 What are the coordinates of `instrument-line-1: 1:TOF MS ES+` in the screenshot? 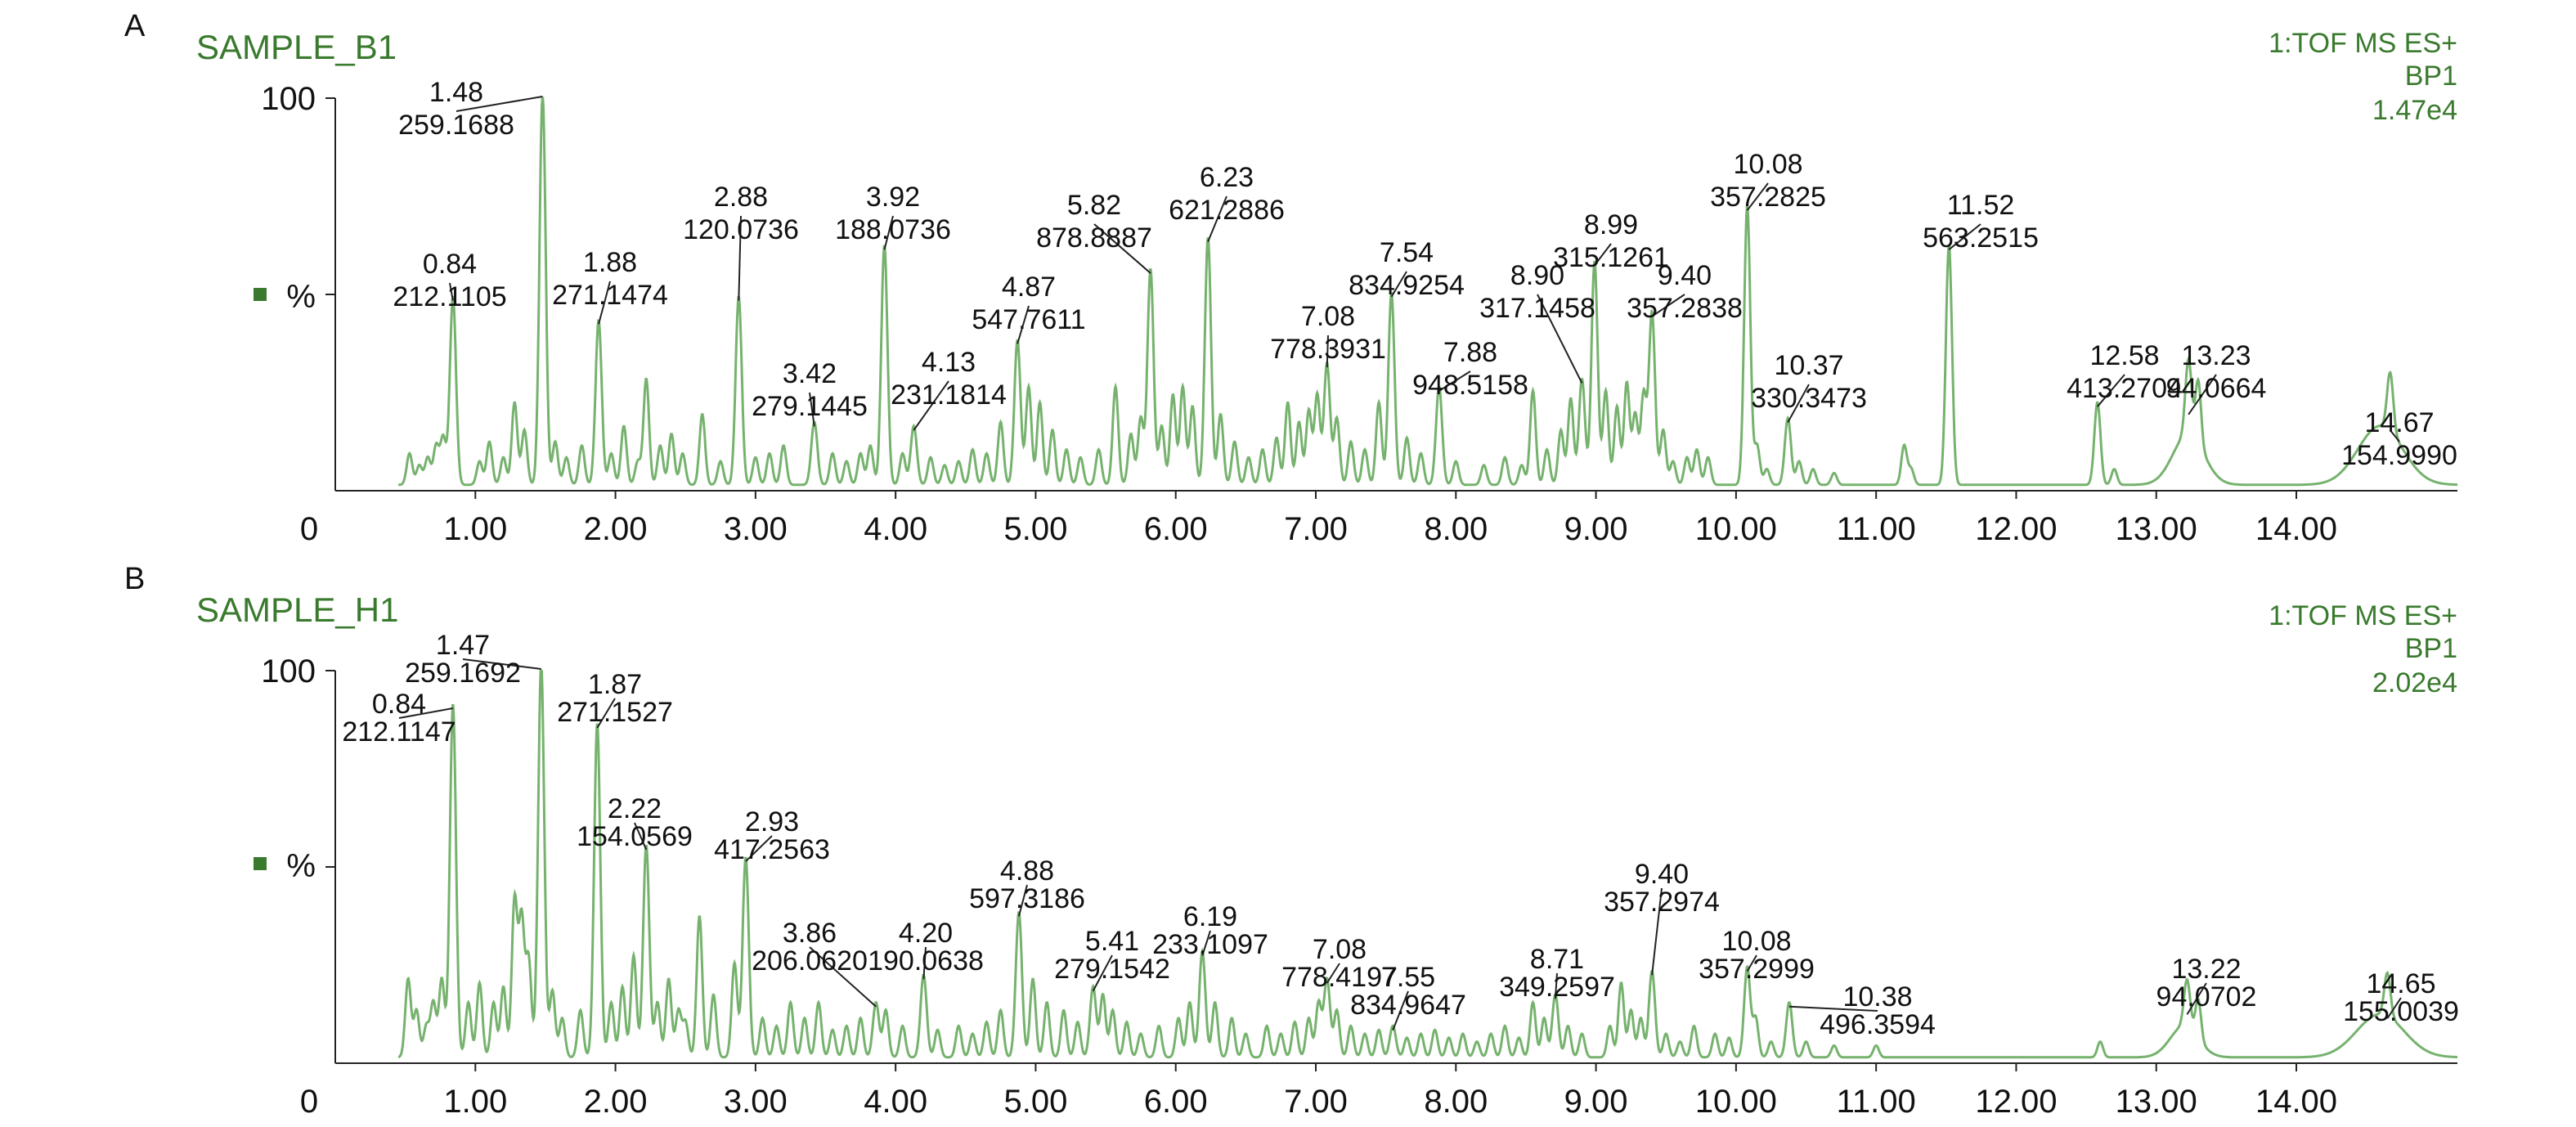 It's located at (2363, 43).